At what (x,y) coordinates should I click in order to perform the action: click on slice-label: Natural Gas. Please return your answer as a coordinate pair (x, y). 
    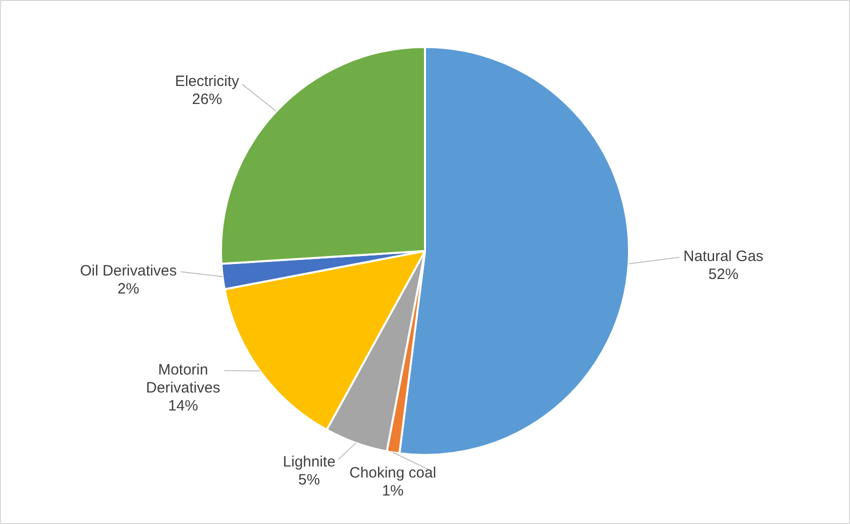
    Looking at the image, I should click on (723, 256).